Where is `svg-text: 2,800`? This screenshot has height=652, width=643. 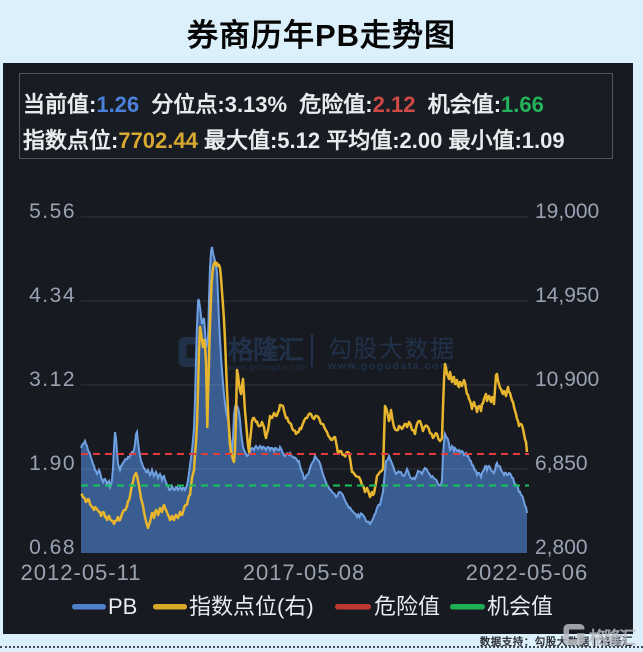
svg-text: 2,800 is located at coordinates (561, 547).